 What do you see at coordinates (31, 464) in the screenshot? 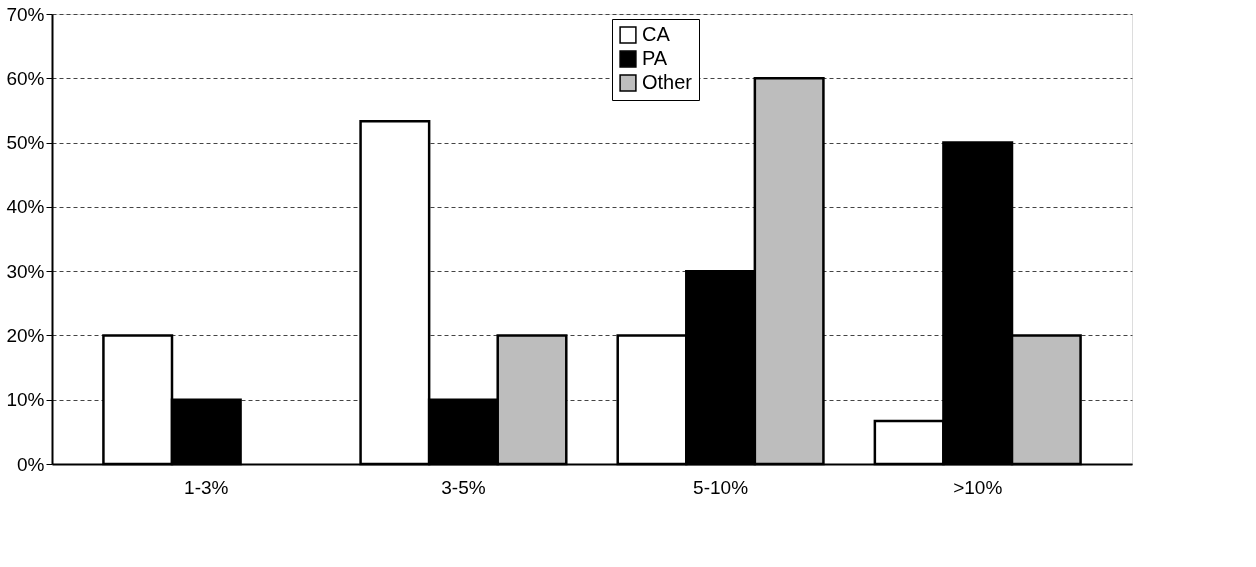
I see `y-tick-label: 0%` at bounding box center [31, 464].